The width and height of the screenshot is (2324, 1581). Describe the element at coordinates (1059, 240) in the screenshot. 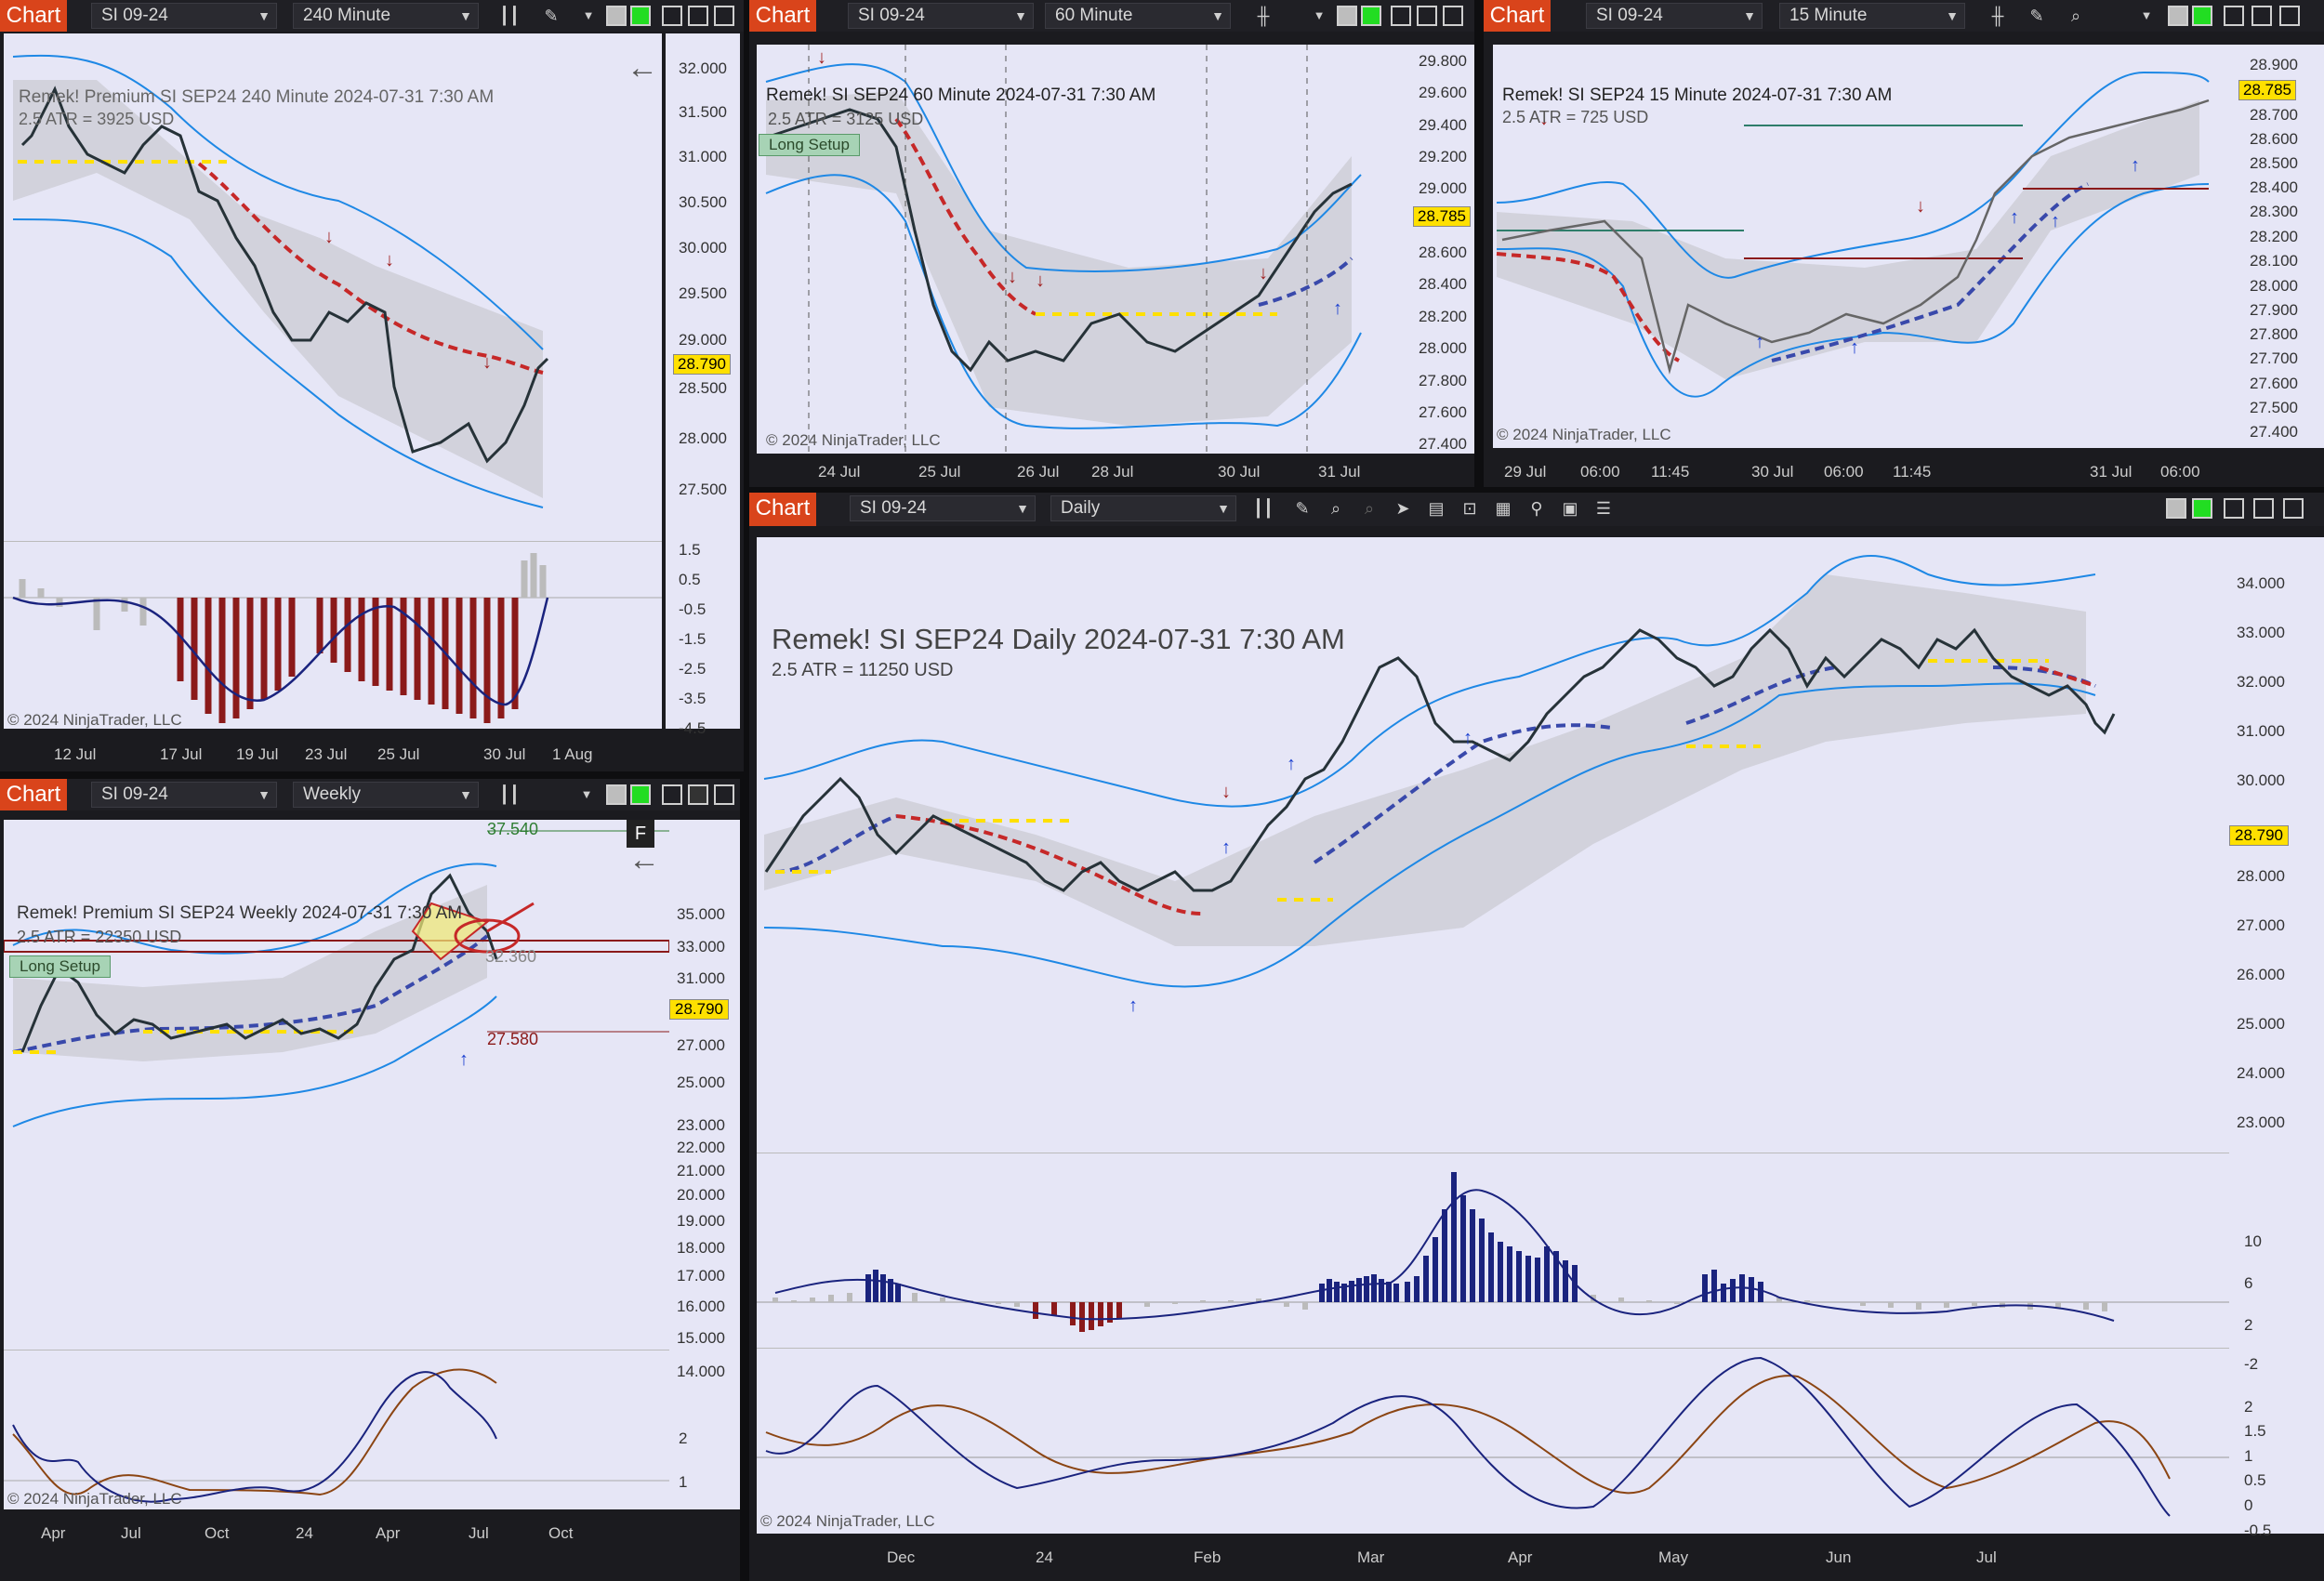

I see `price-candles` at that location.